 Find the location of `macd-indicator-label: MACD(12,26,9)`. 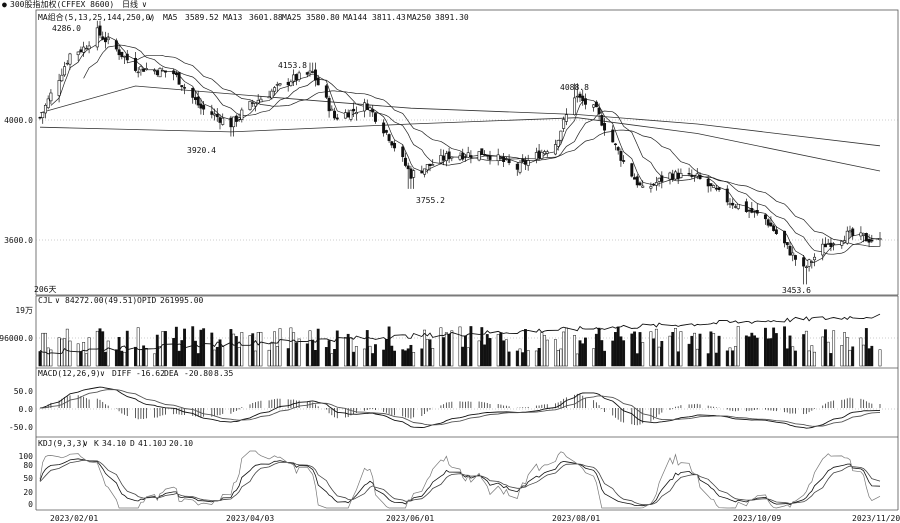

macd-indicator-label: MACD(12,26,9) is located at coordinates (69, 373).